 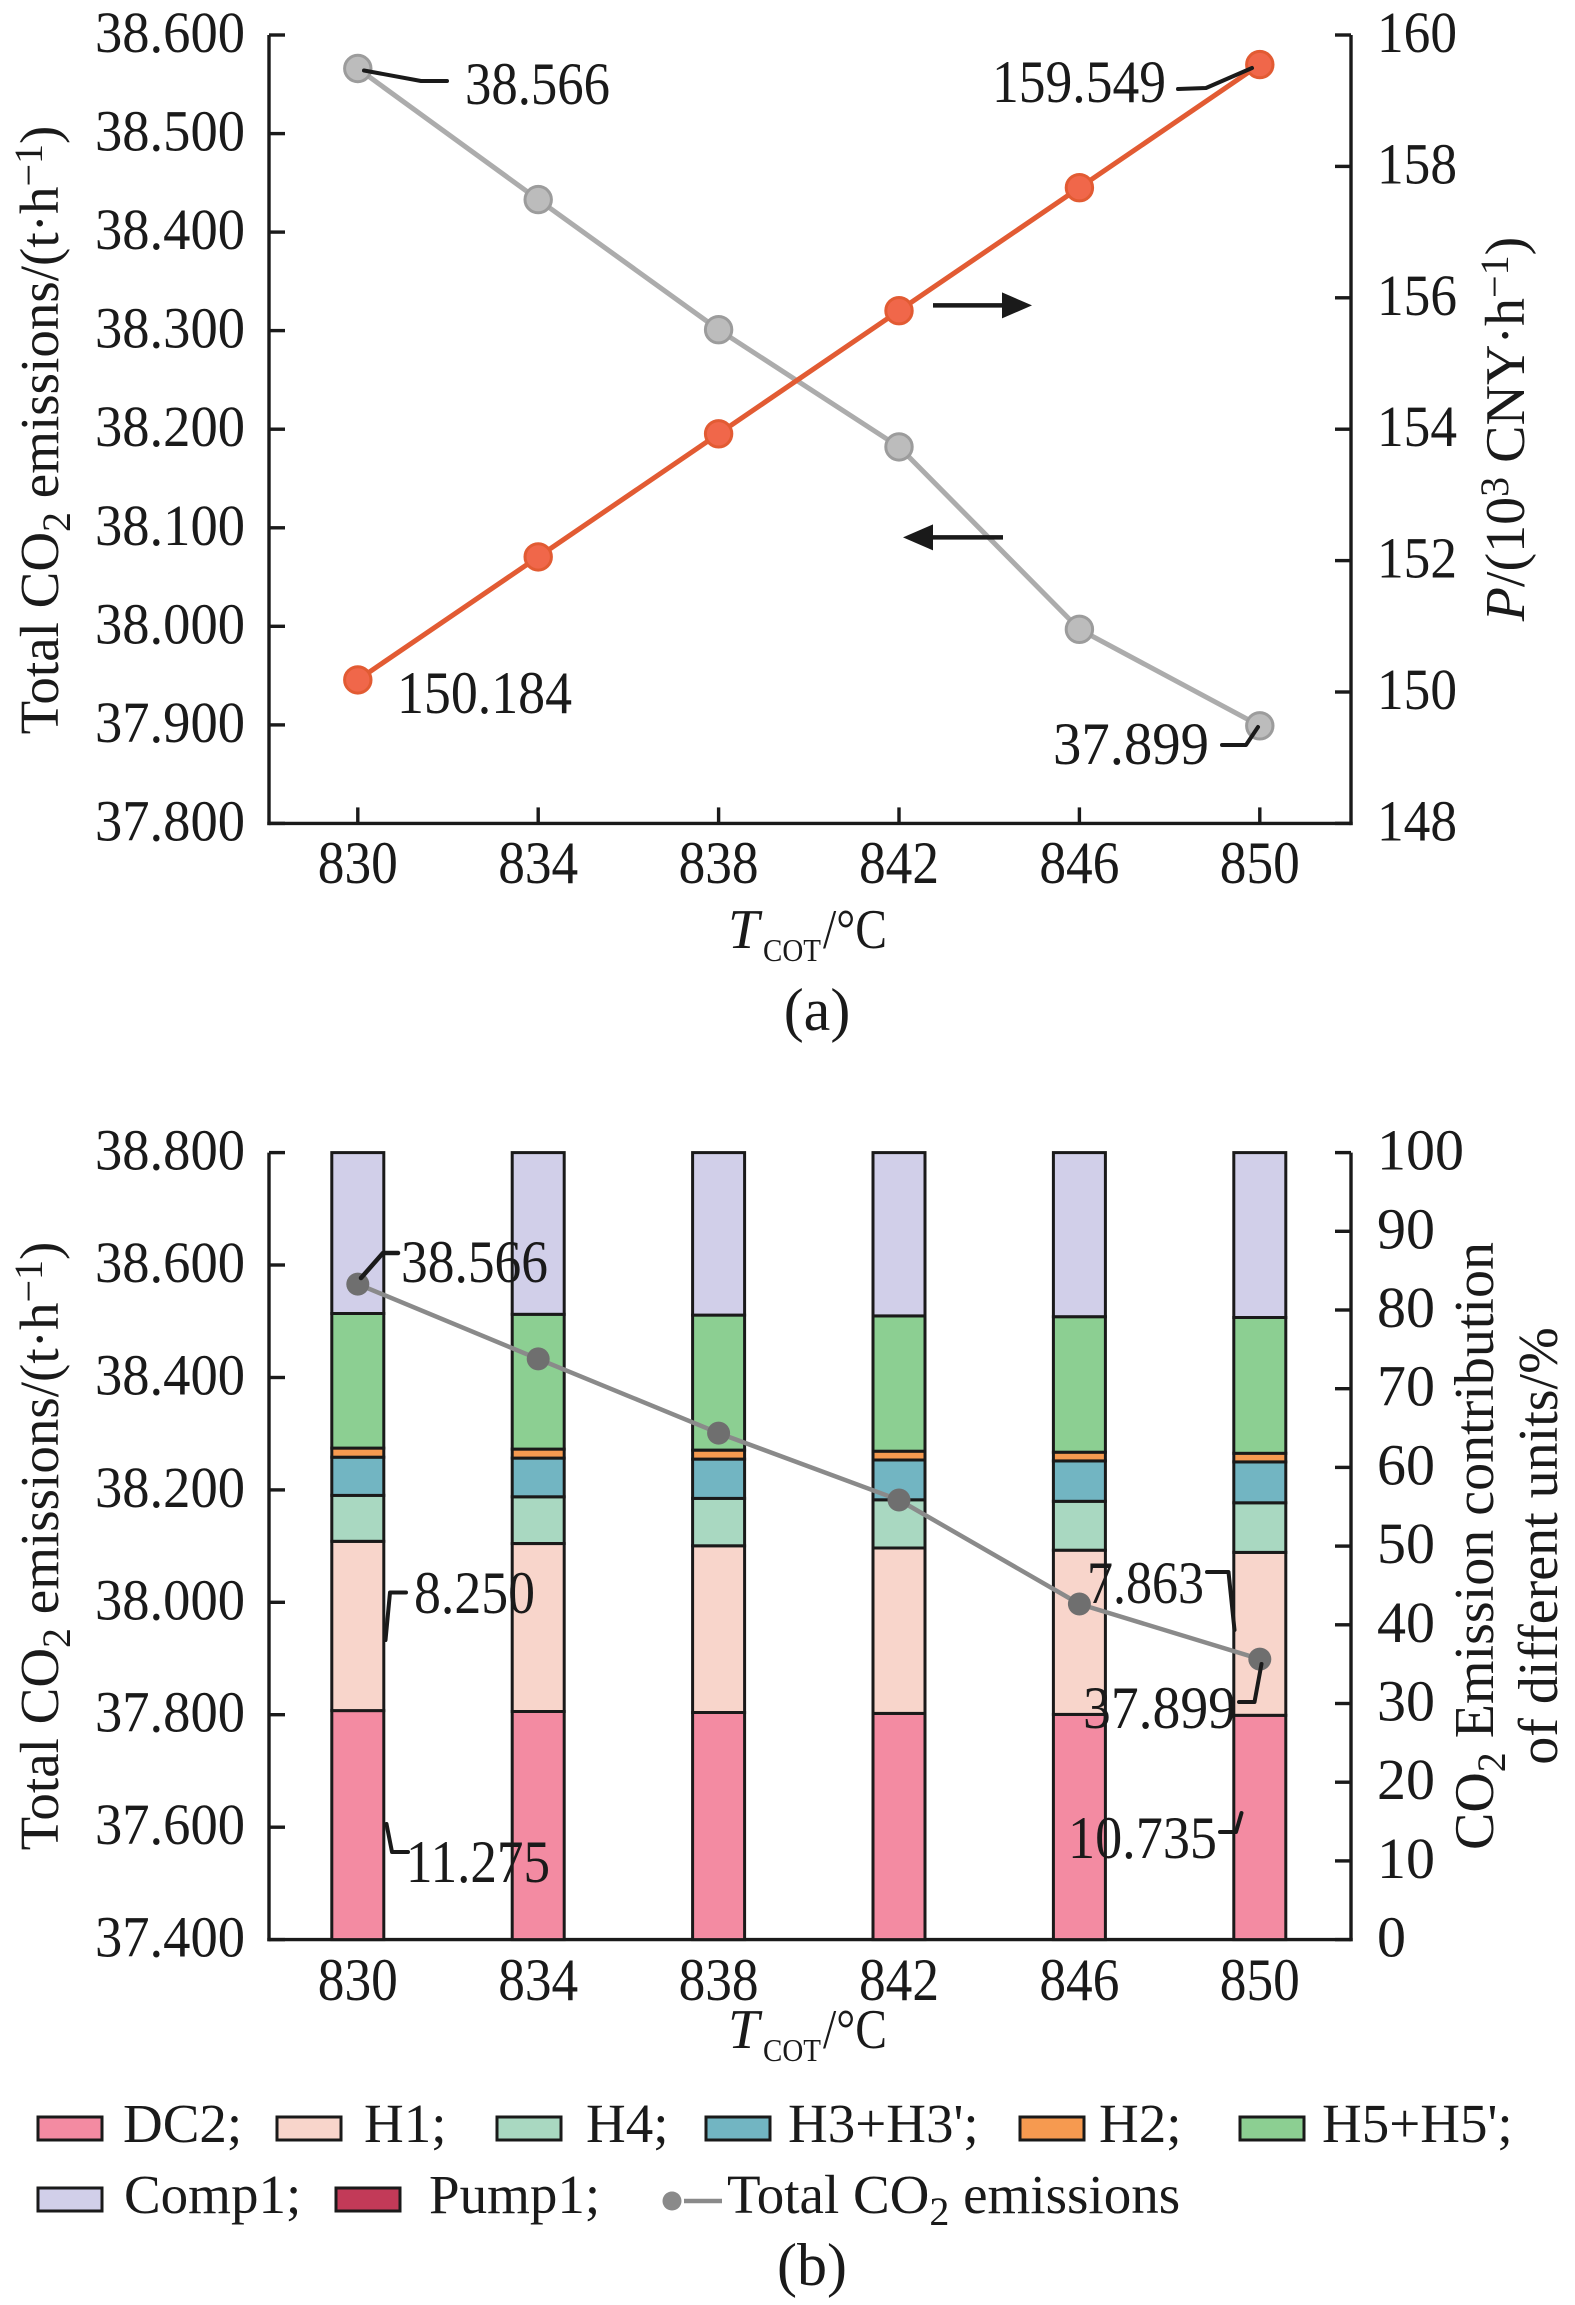 What do you see at coordinates (627, 2123) in the screenshot?
I see `svg-text: H4;` at bounding box center [627, 2123].